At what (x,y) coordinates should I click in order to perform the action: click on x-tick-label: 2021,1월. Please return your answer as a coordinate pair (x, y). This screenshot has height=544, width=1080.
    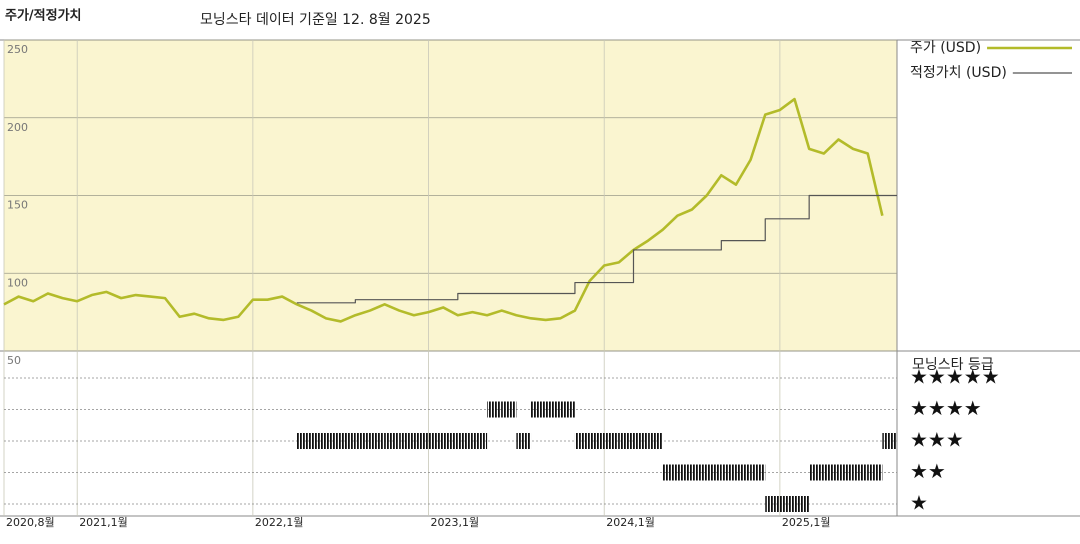
    Looking at the image, I should click on (103, 522).